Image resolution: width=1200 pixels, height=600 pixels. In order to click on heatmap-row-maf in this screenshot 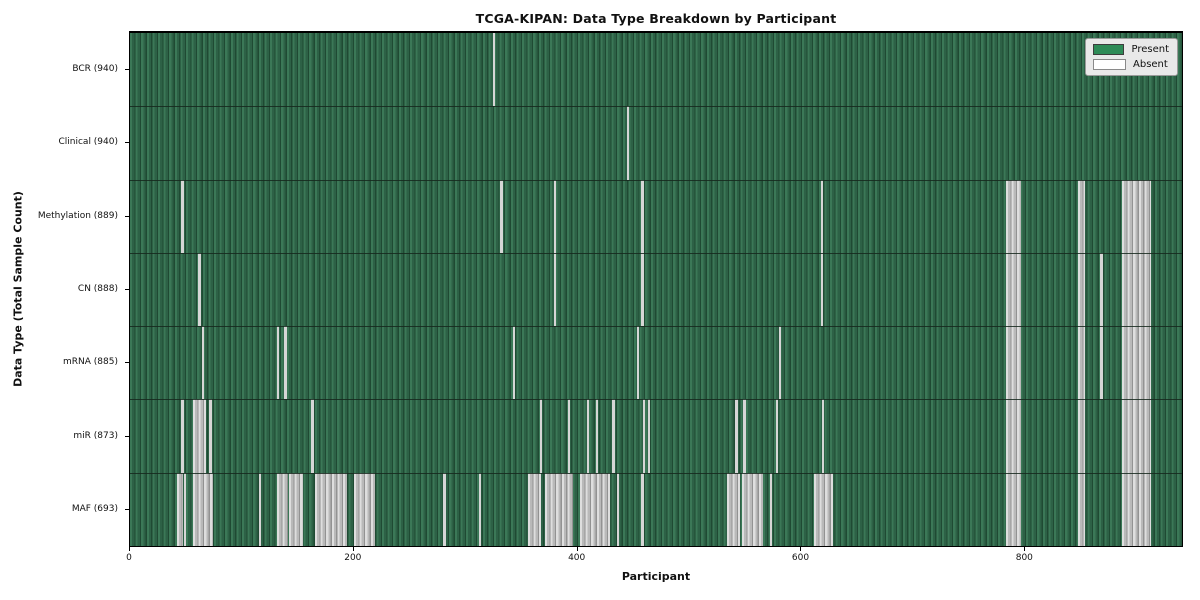, I will do `click(656, 509)`.